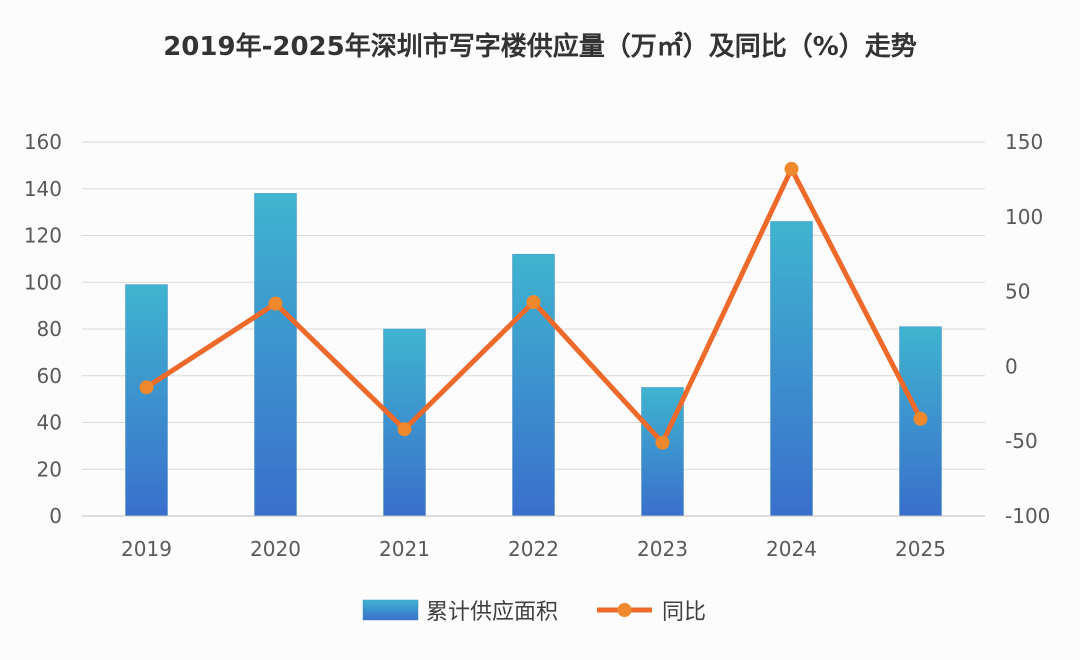  What do you see at coordinates (275, 549) in the screenshot?
I see `x-tick-label: 2020` at bounding box center [275, 549].